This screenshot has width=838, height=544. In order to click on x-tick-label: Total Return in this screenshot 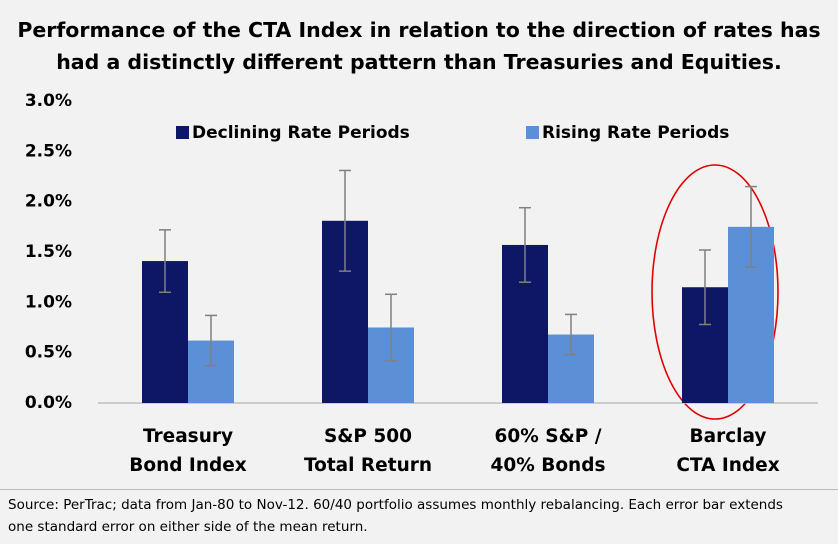, I will do `click(368, 465)`.